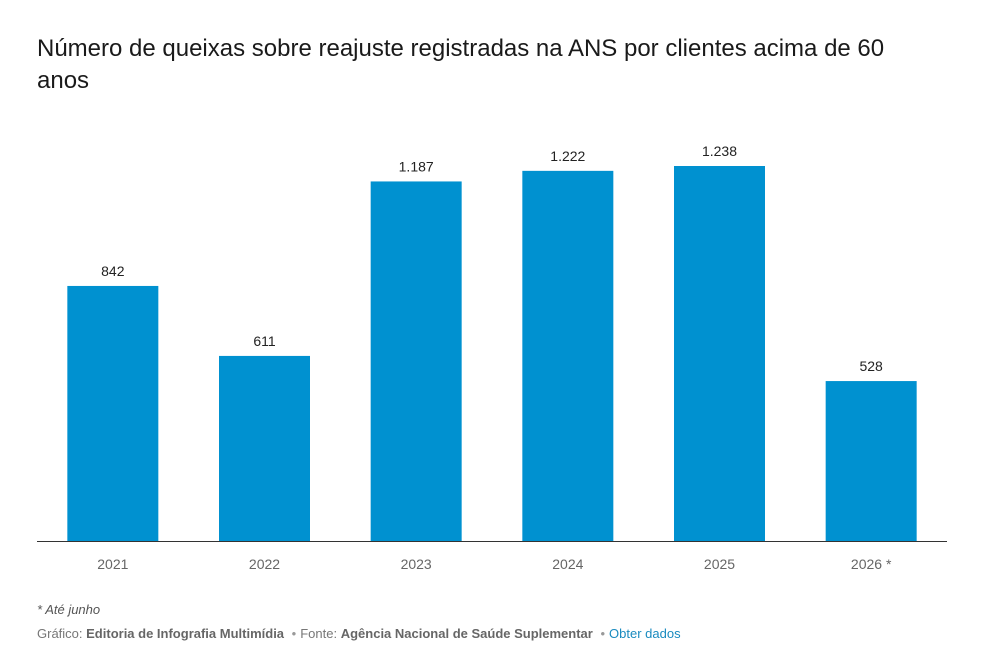 The width and height of the screenshot is (997, 668). I want to click on bar-2023, so click(416, 361).